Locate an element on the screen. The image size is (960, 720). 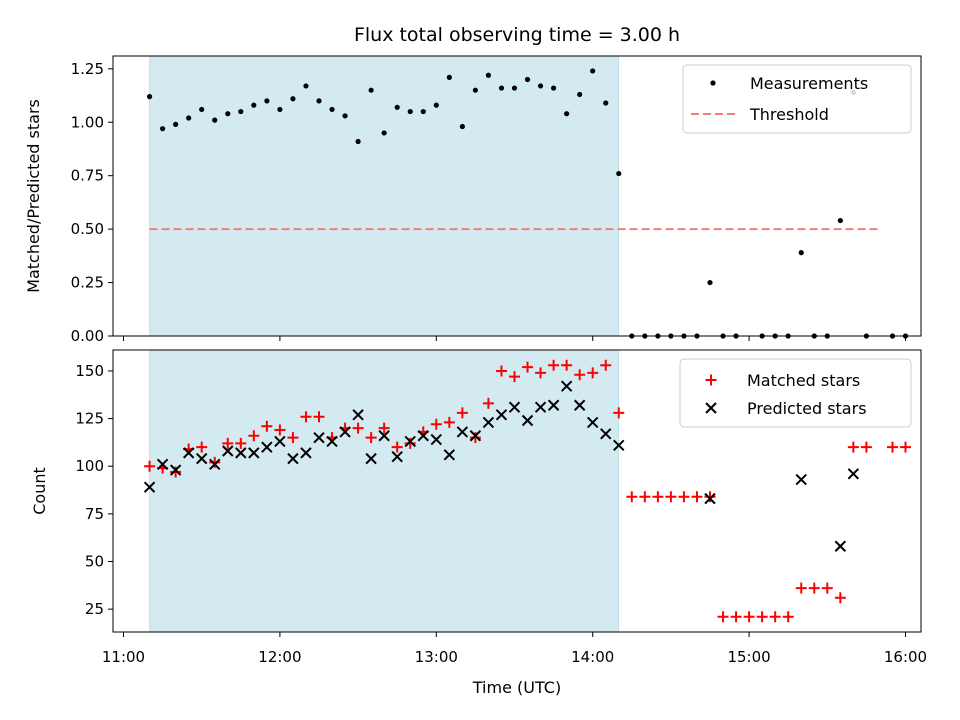
top-y-tick-label: 0.00 is located at coordinates (87, 336).